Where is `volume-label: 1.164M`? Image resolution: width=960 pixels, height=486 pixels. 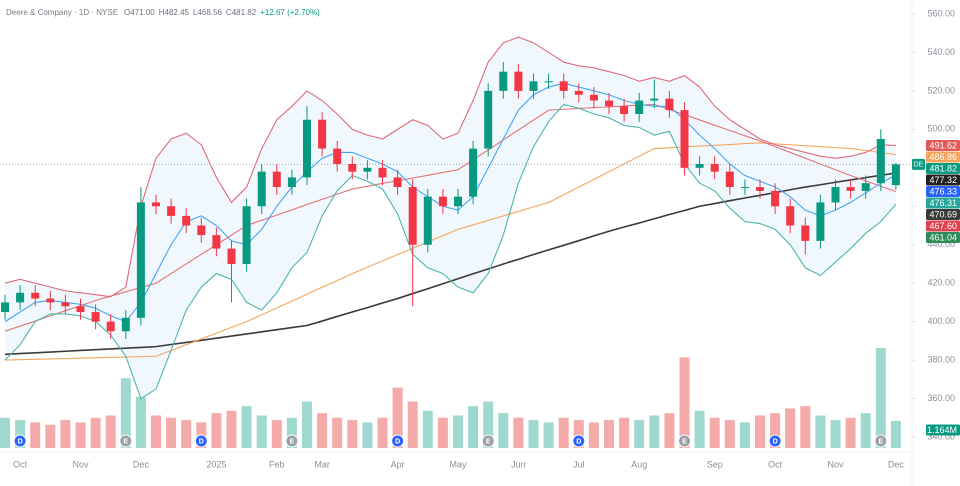
volume-label: 1.164M is located at coordinates (942, 430).